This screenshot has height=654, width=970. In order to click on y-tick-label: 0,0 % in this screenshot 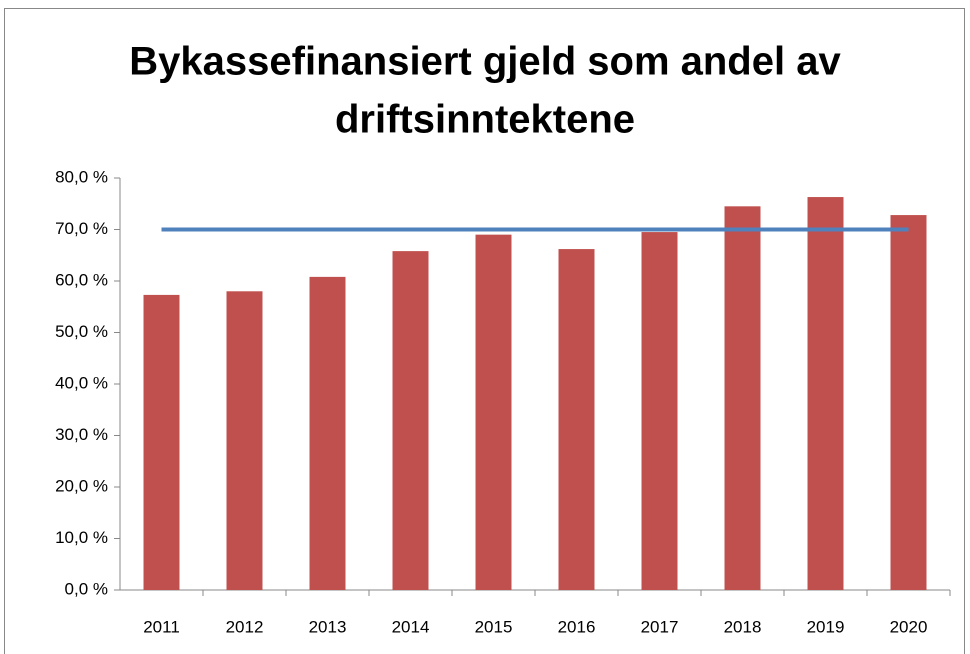, I will do `click(86, 588)`.